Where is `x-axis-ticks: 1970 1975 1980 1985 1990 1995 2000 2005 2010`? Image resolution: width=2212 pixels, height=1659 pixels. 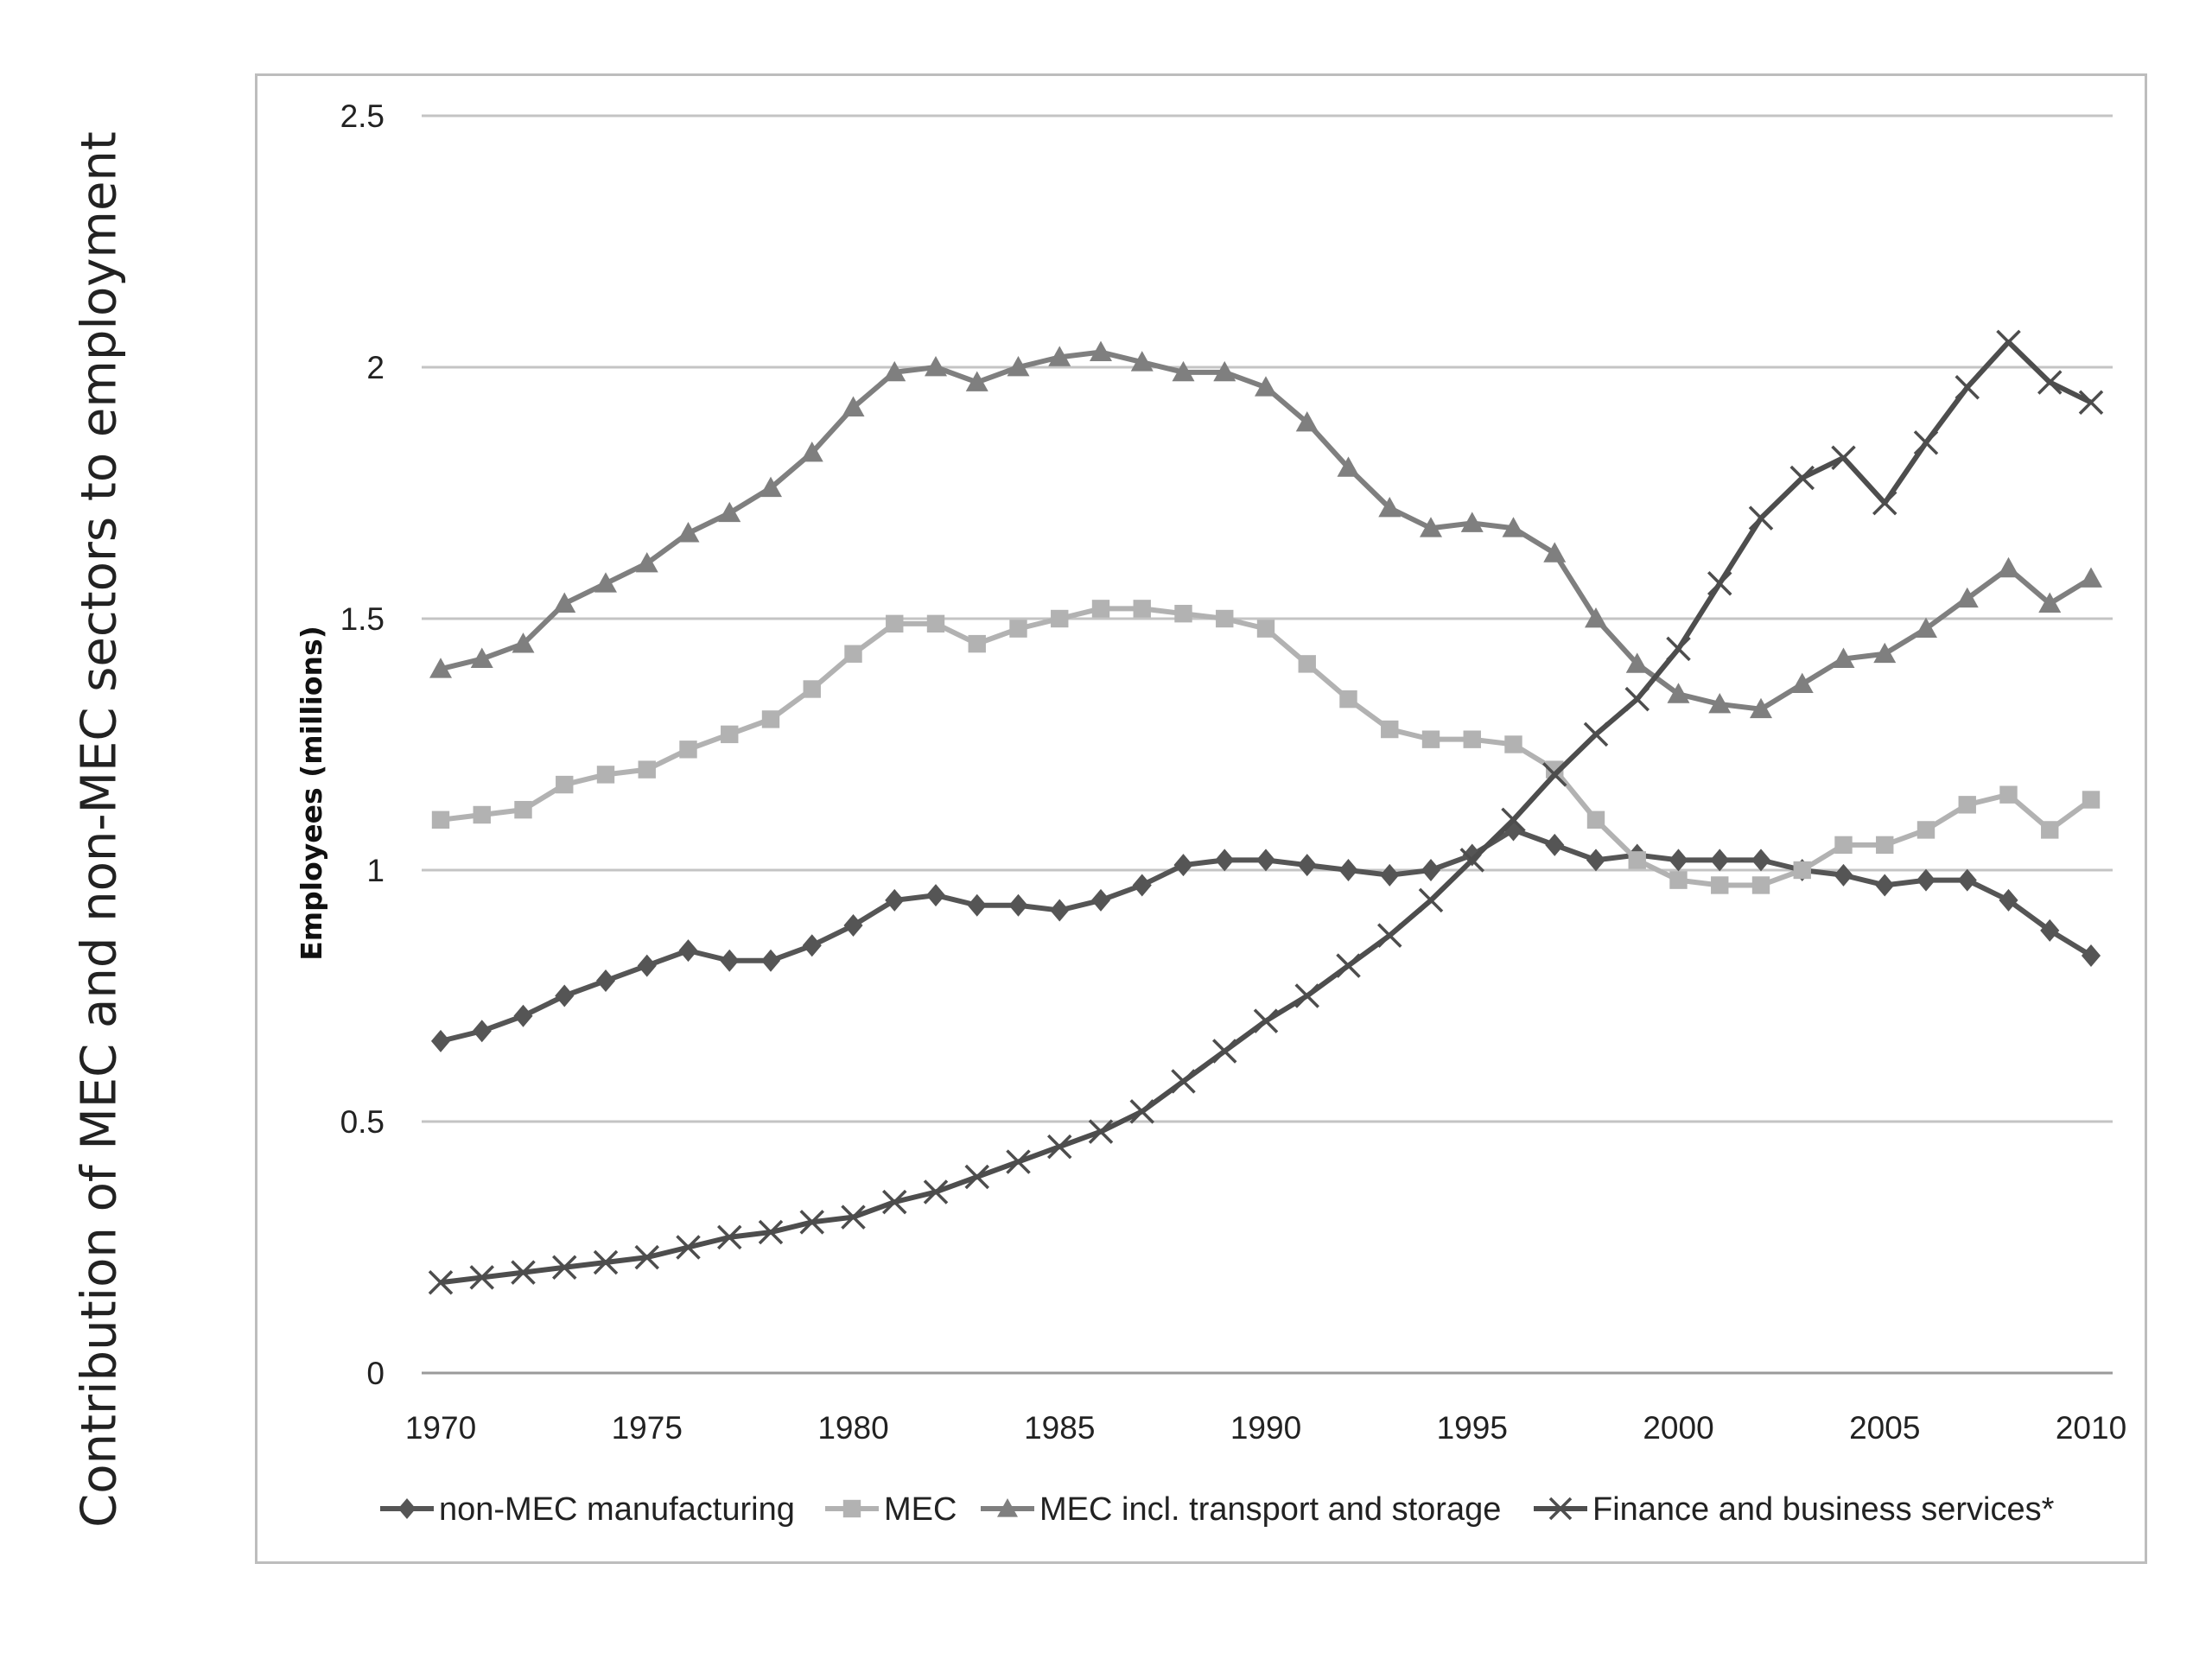
x-axis-ticks: 1970 1975 1980 1985 1990 1995 2000 2005 2010 is located at coordinates (1265, 1428).